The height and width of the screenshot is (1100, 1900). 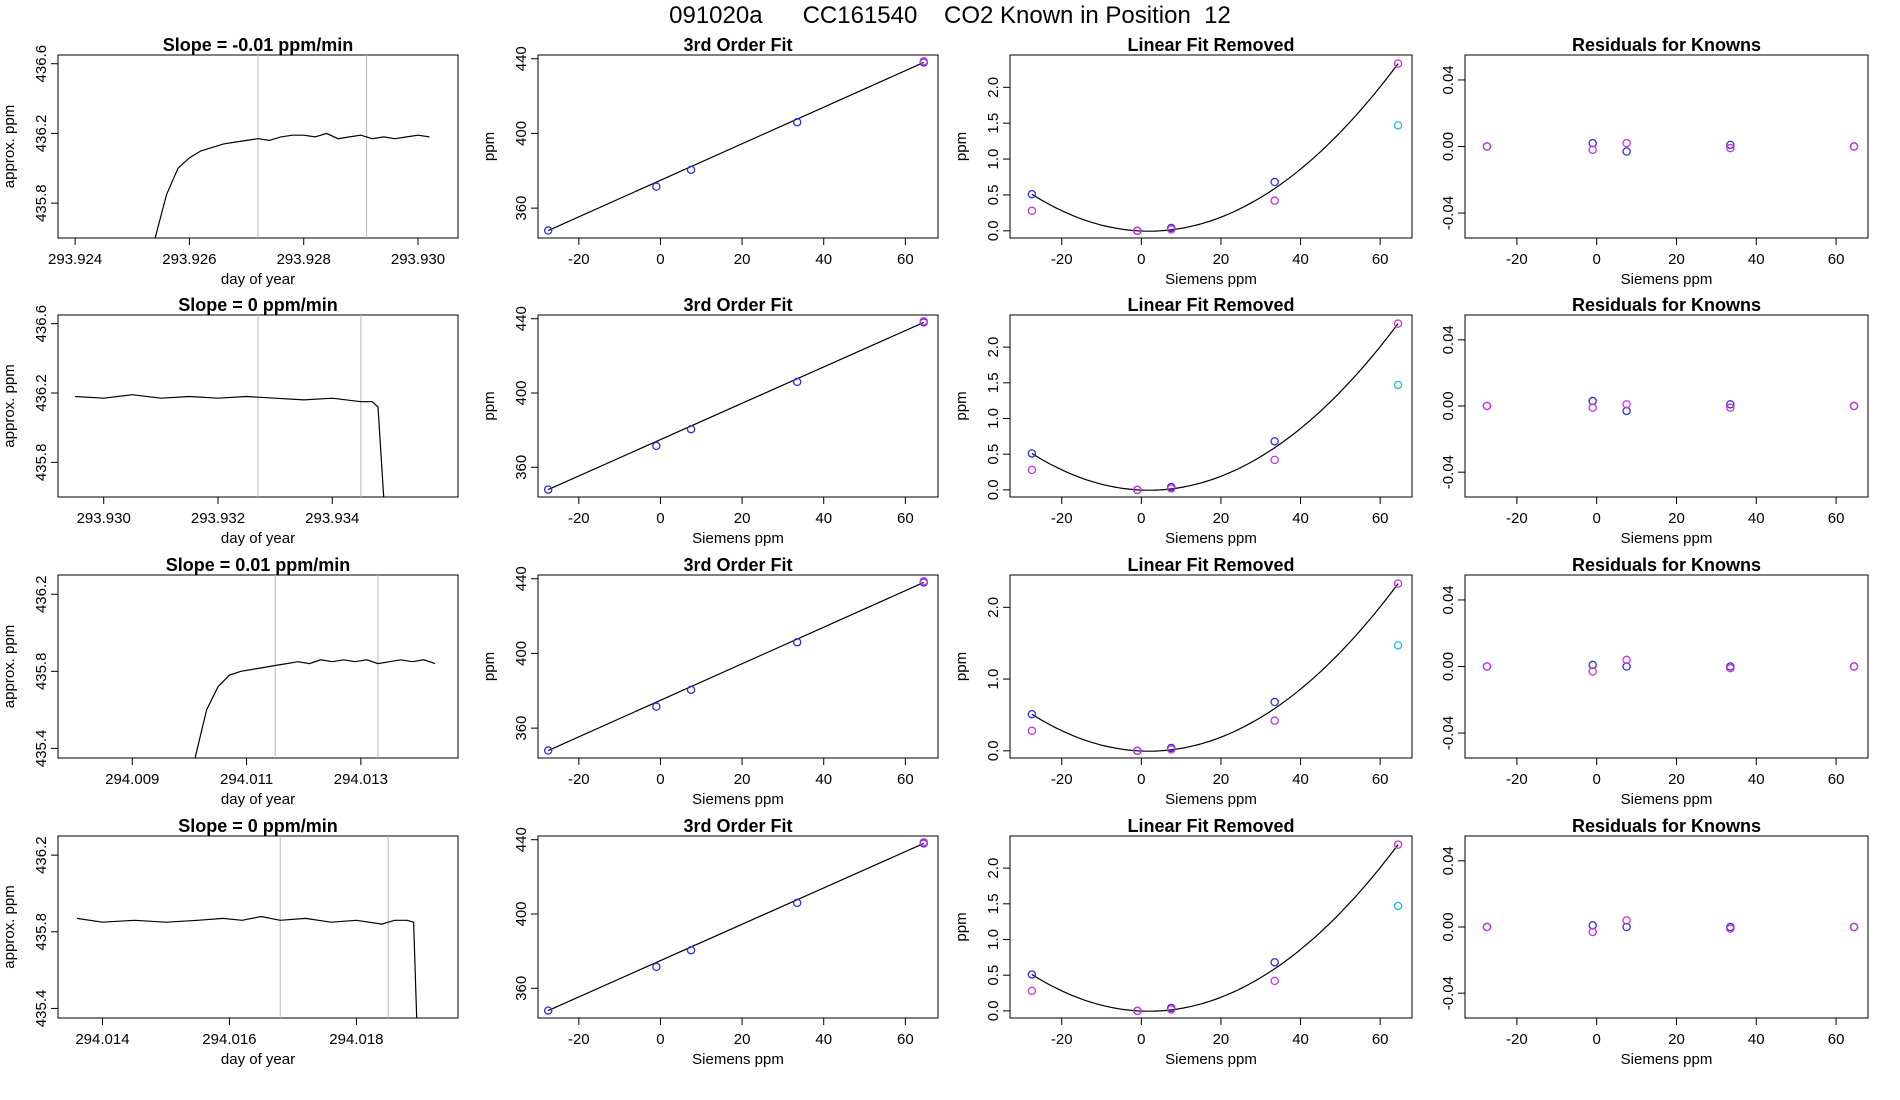 I want to click on row1-col4-point-blue, so click(x=1730, y=145).